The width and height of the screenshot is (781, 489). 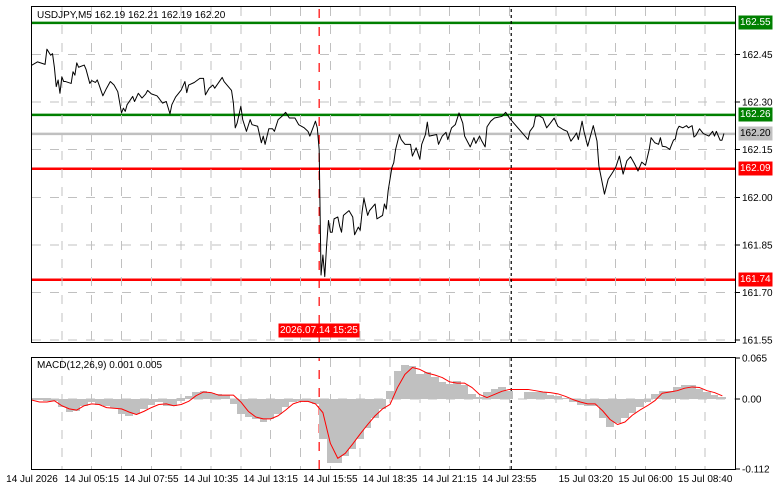 I want to click on ref-line-label: 162.09, so click(x=756, y=168).